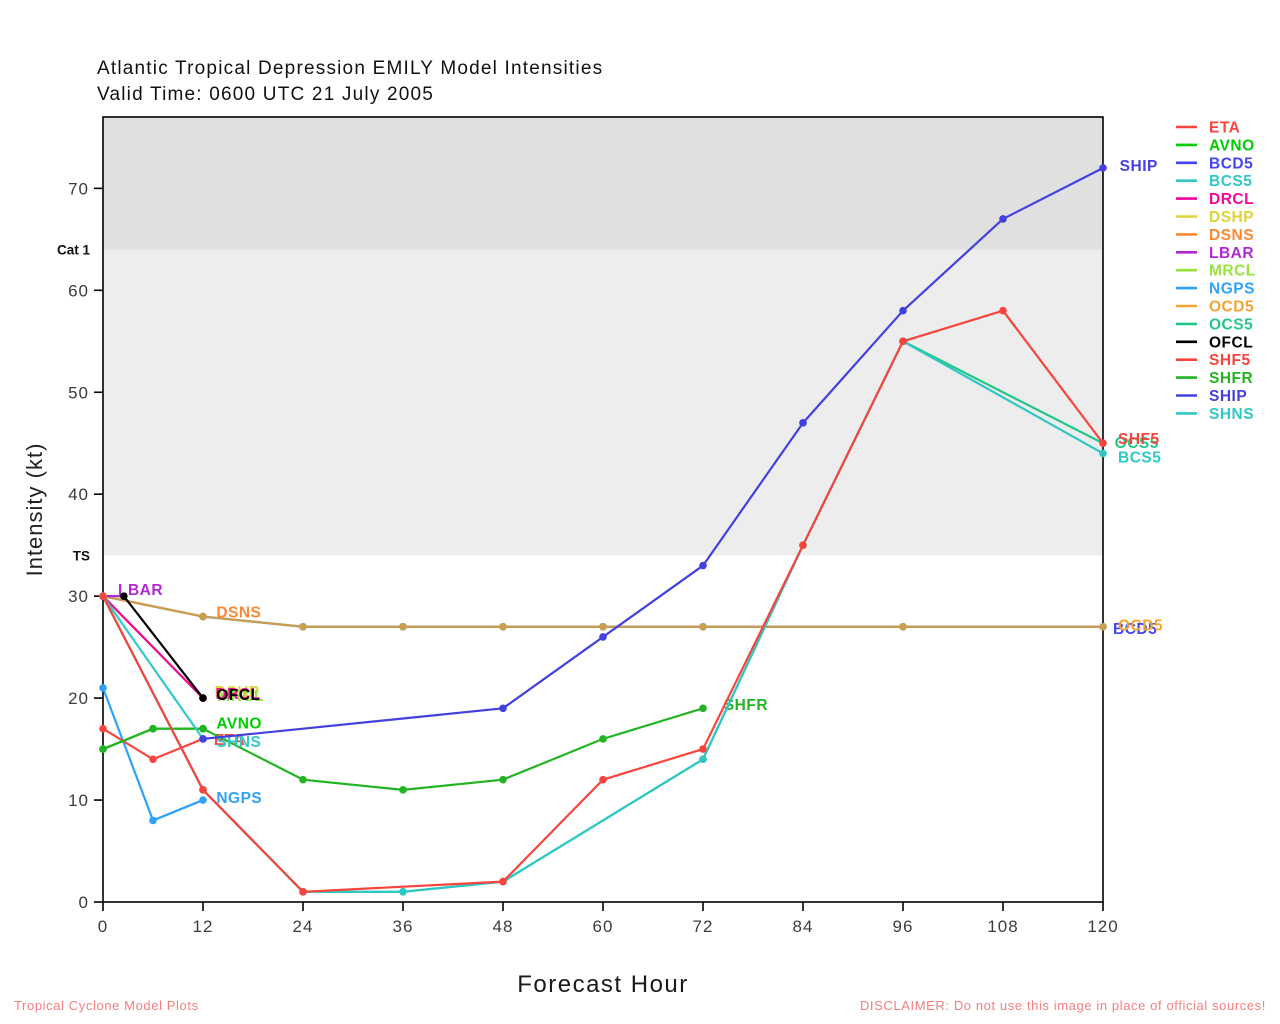 This screenshot has height=1024, width=1280. Describe the element at coordinates (603, 984) in the screenshot. I see `x-axis-title: Forecast Hour` at that location.